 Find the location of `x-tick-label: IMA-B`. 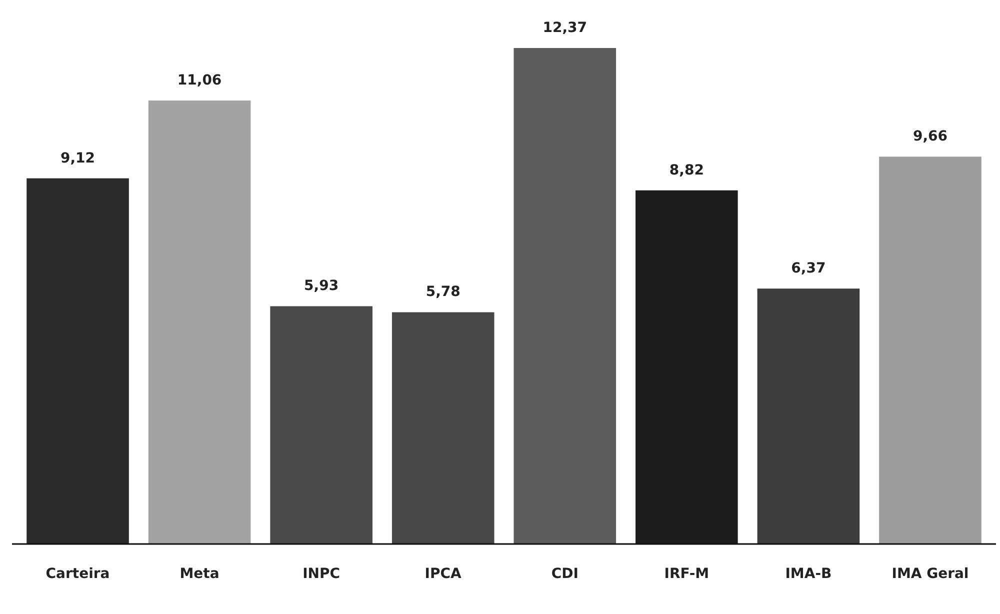

x-tick-label: IMA-B is located at coordinates (808, 574).